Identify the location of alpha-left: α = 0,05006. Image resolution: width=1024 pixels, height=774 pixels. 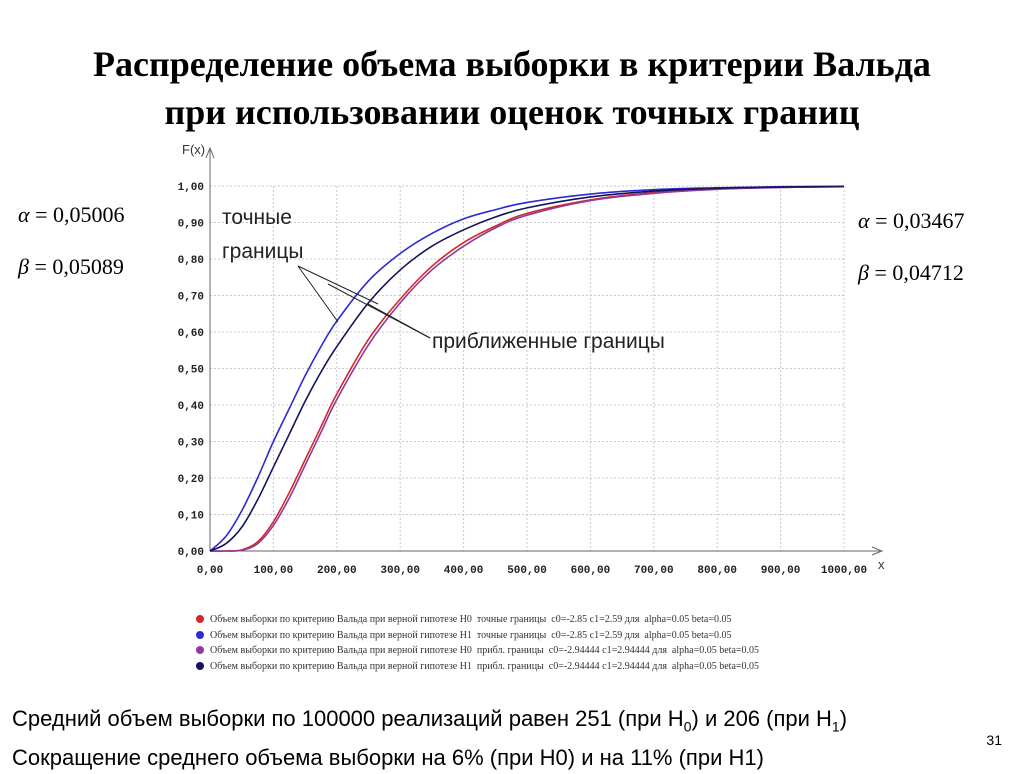
(71, 214).